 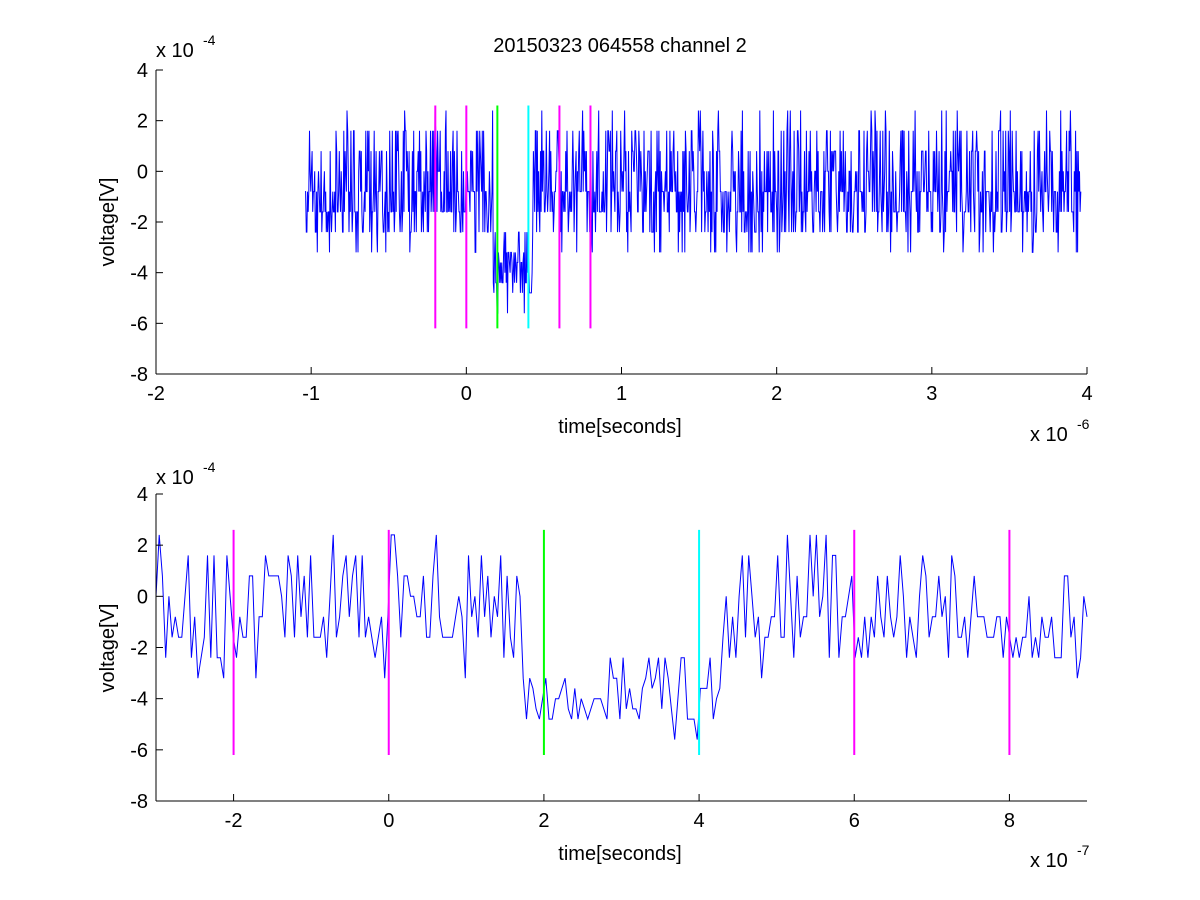 What do you see at coordinates (513, 217) in the screenshot?
I see `top-markers` at bounding box center [513, 217].